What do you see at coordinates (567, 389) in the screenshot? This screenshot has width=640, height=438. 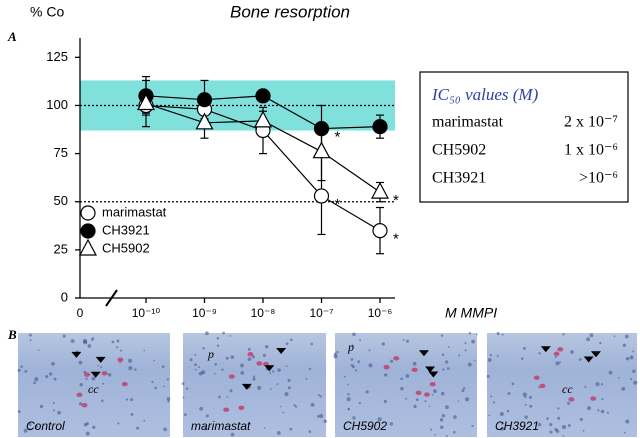 I see `micrograph-label: cc` at bounding box center [567, 389].